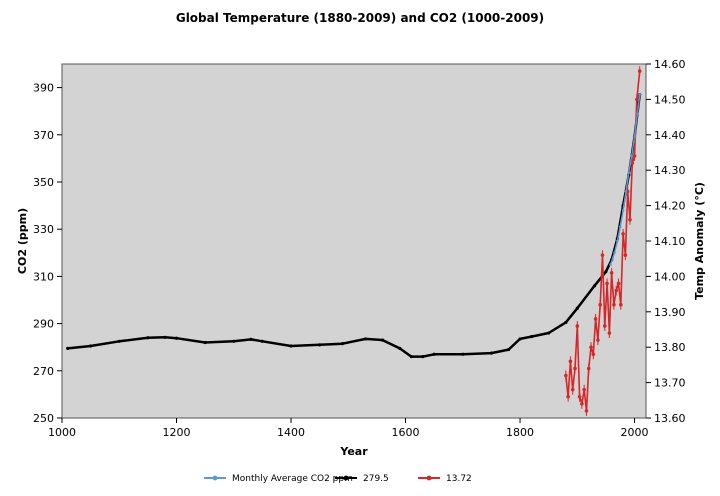 This screenshot has width=720, height=496. What do you see at coordinates (670, 99) in the screenshot?
I see `right-y-tick-label: 14.50` at bounding box center [670, 99].